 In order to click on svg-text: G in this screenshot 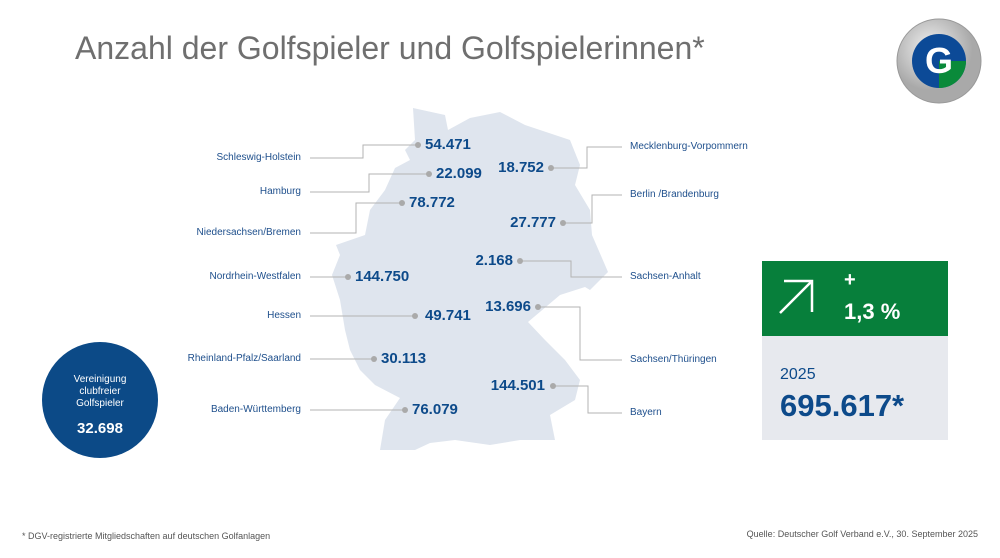, I will do `click(939, 60)`.